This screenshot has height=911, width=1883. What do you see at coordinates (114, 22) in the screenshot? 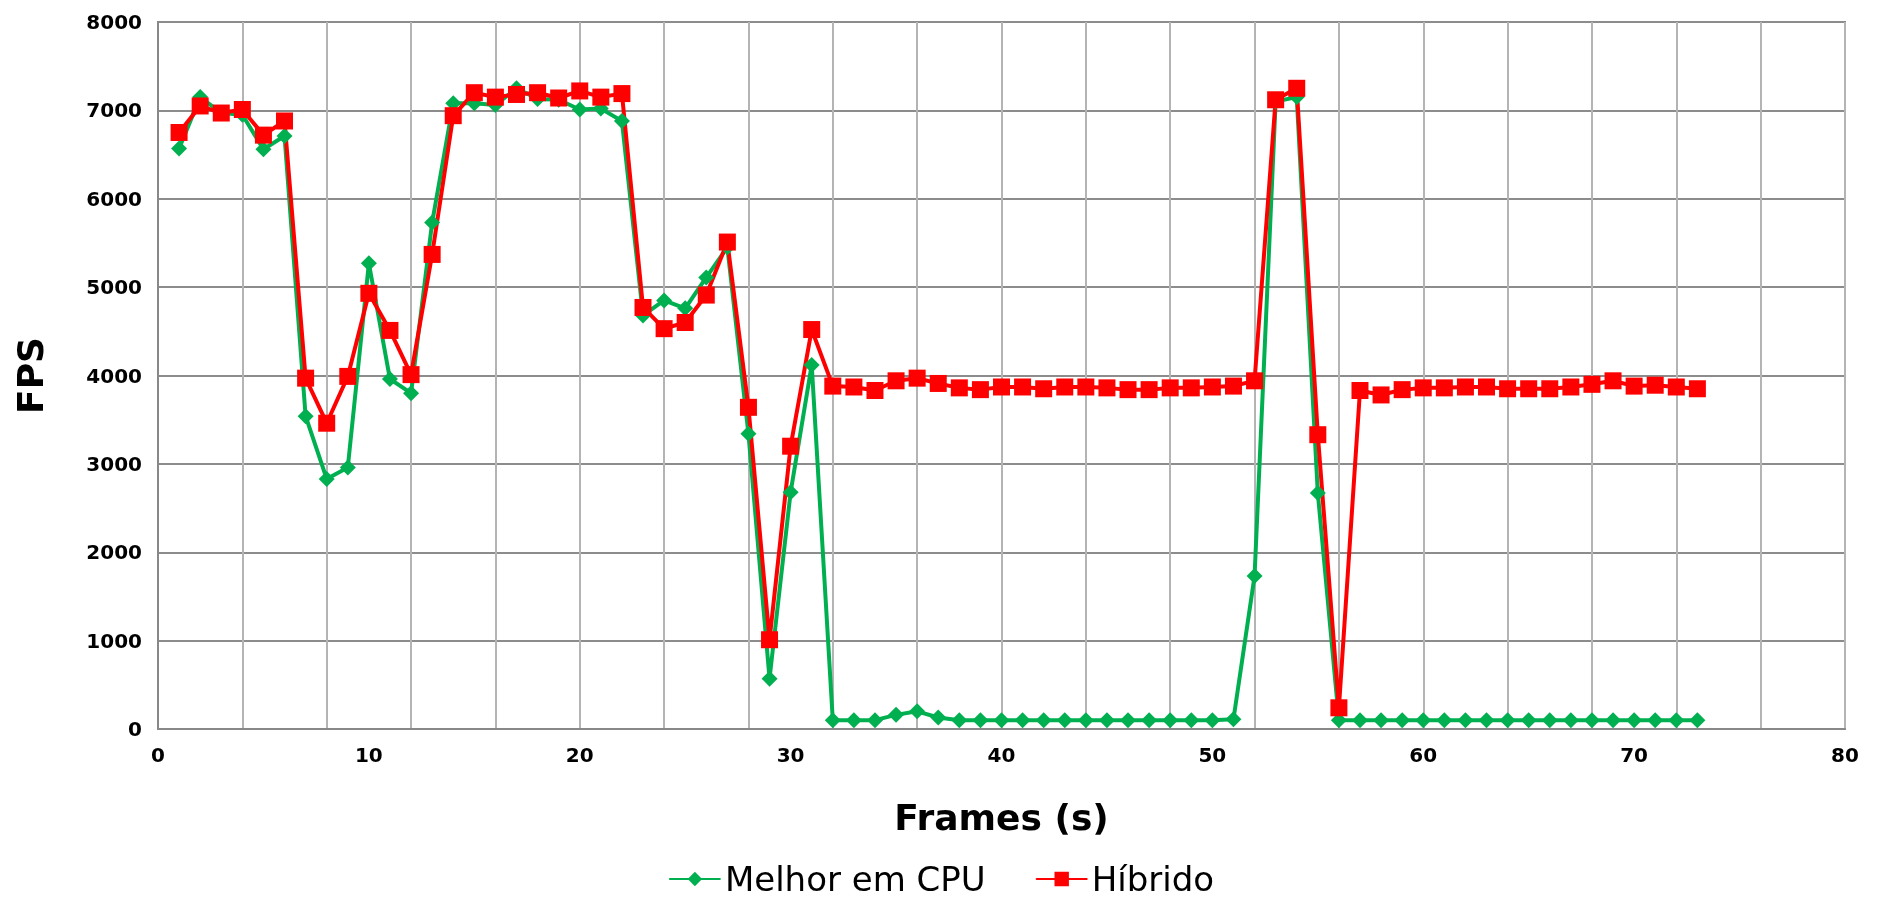
I see `y-tick-label: 8000` at bounding box center [114, 22].